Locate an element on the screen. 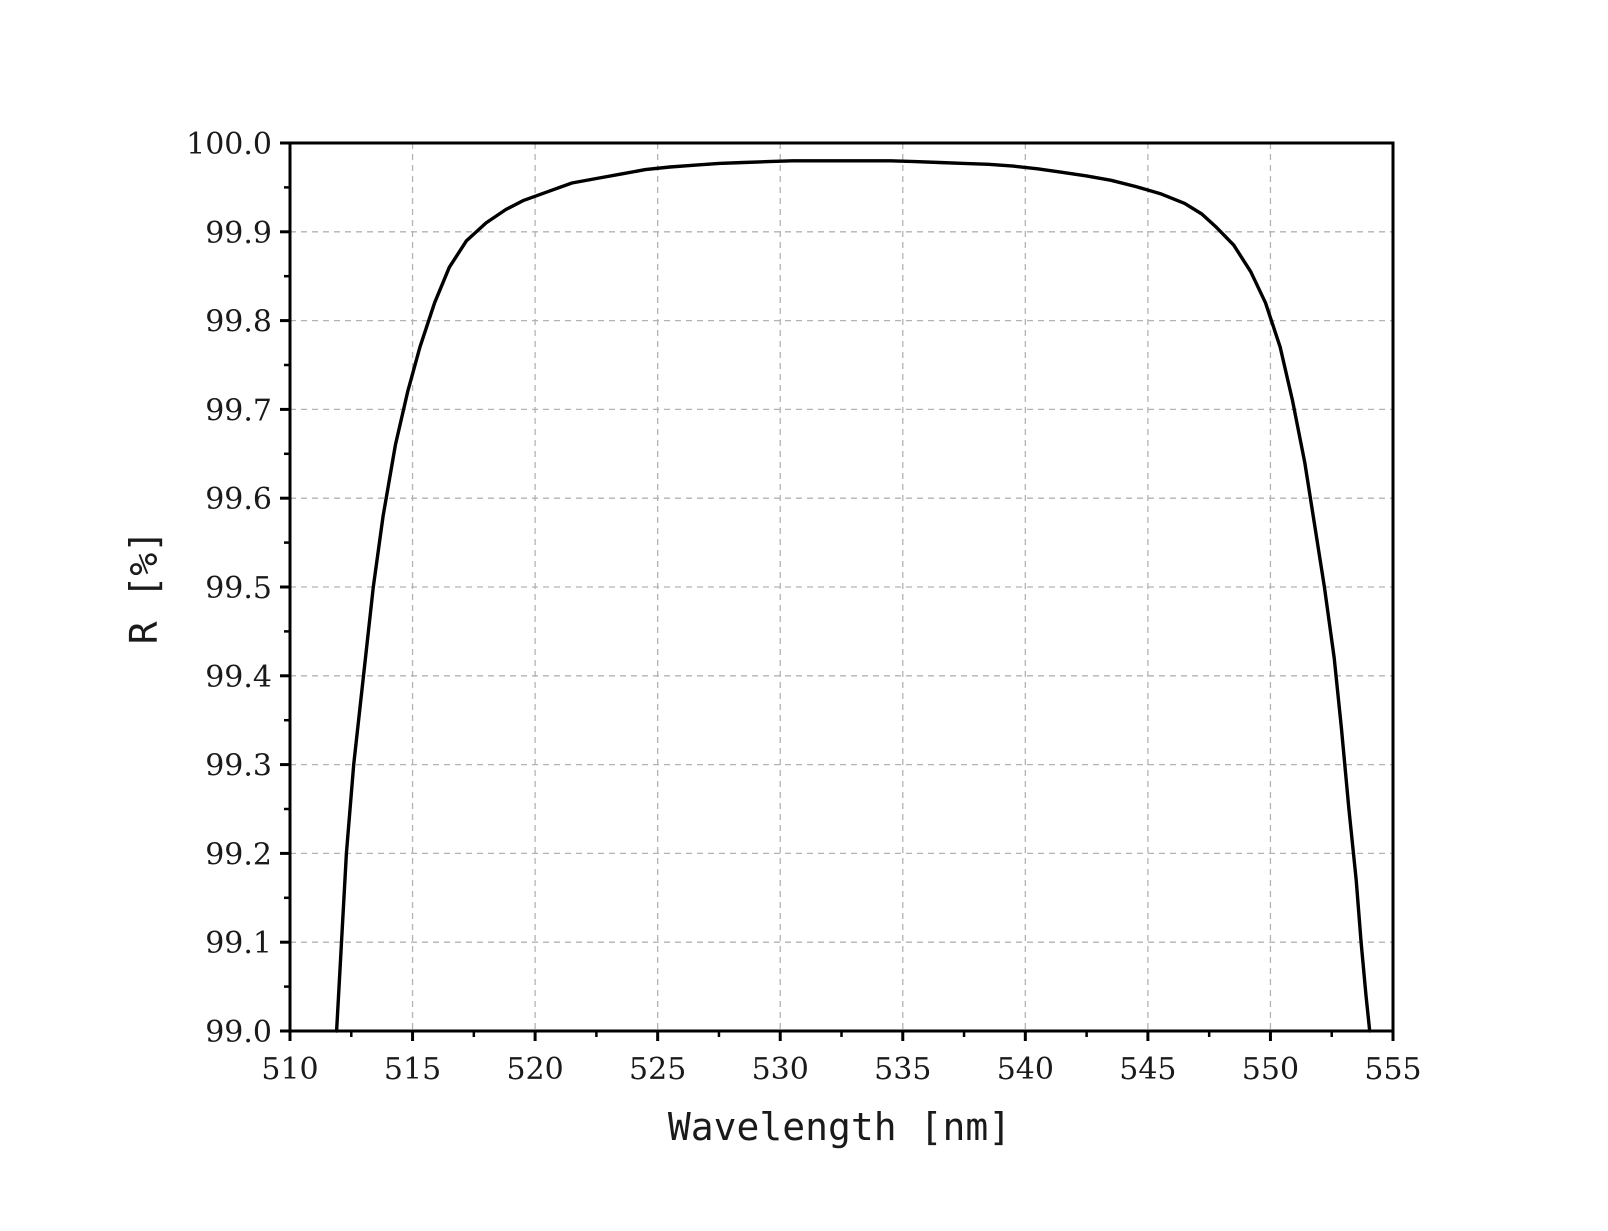 The image size is (1608, 1231). y-tick-label: 99.7 is located at coordinates (238, 410).